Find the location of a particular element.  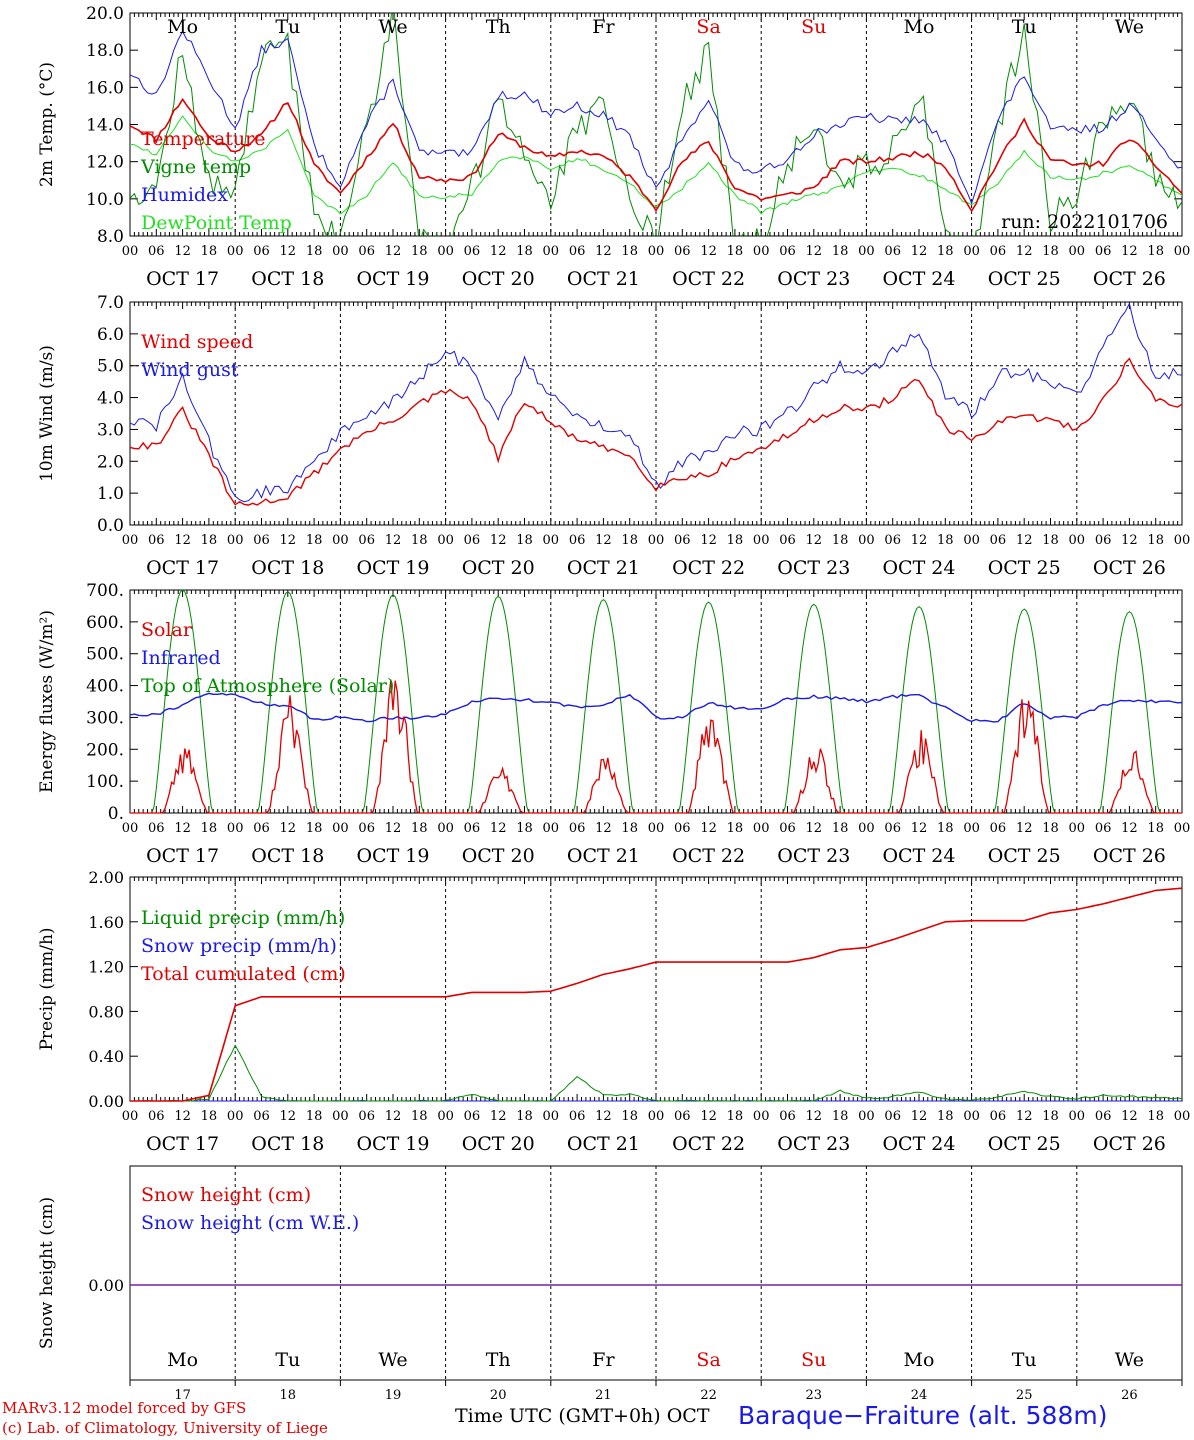

series-line-wind-gust is located at coordinates (656, 402).